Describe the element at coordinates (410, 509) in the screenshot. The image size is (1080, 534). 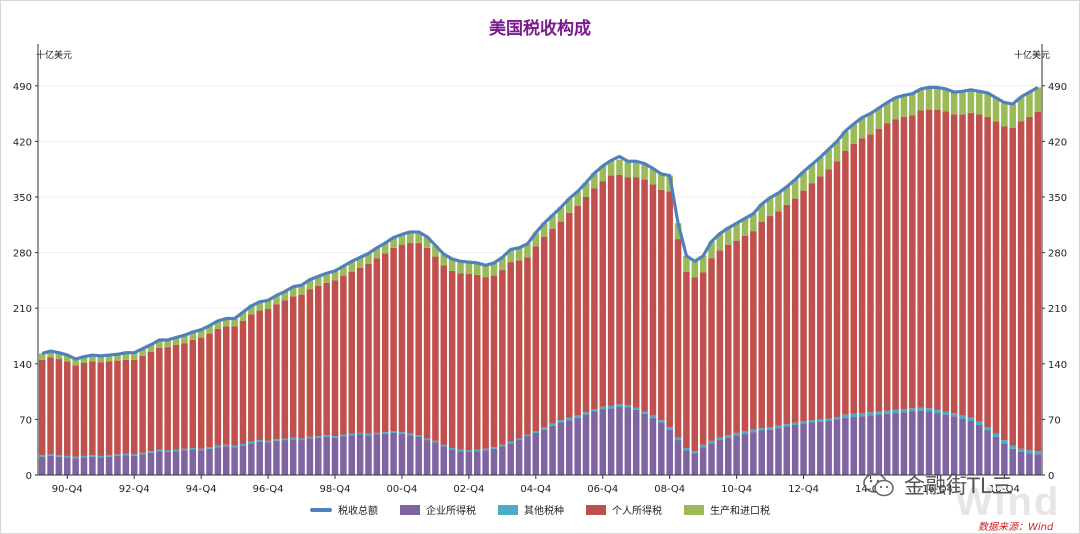
I see `legend-swatch-corporate` at that location.